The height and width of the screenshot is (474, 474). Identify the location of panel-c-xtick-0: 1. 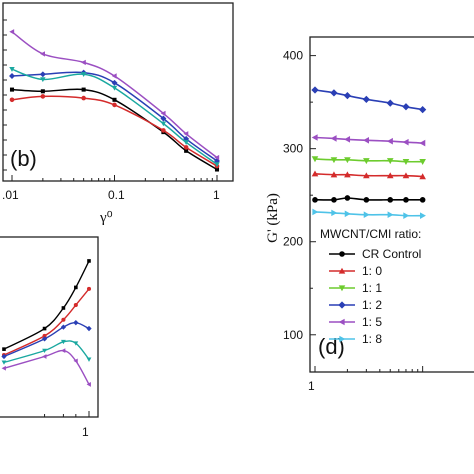
(85, 432).